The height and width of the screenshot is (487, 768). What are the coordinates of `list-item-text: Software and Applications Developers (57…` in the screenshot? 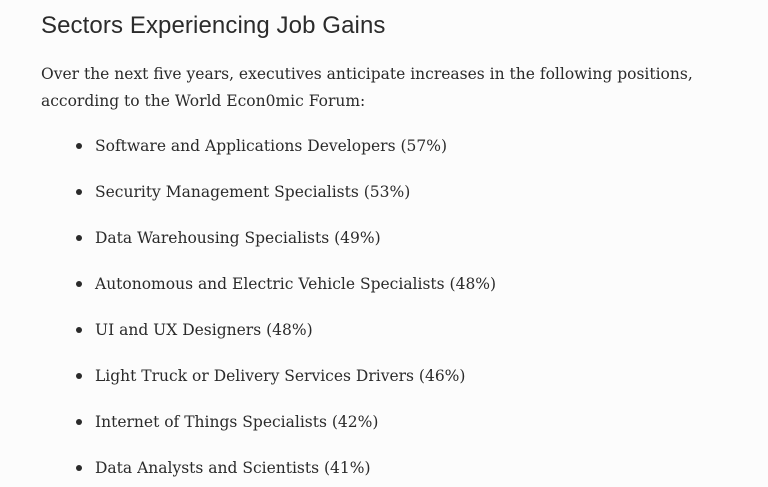 It's located at (271, 146).